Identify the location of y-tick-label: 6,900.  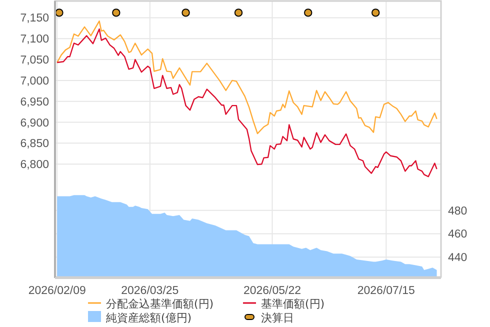
(34, 123).